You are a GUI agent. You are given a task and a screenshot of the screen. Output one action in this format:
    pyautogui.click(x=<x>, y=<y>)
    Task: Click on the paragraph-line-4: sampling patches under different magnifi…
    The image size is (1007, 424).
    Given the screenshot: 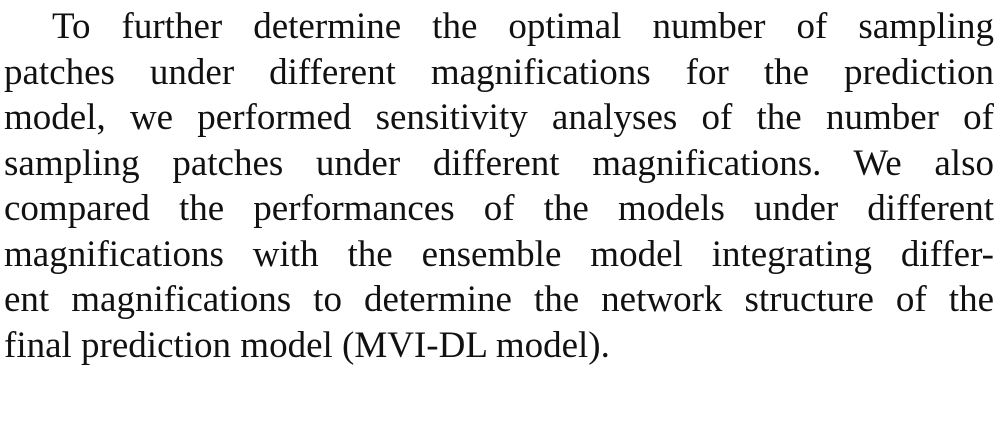 What is the action you would take?
    pyautogui.click(x=499, y=163)
    